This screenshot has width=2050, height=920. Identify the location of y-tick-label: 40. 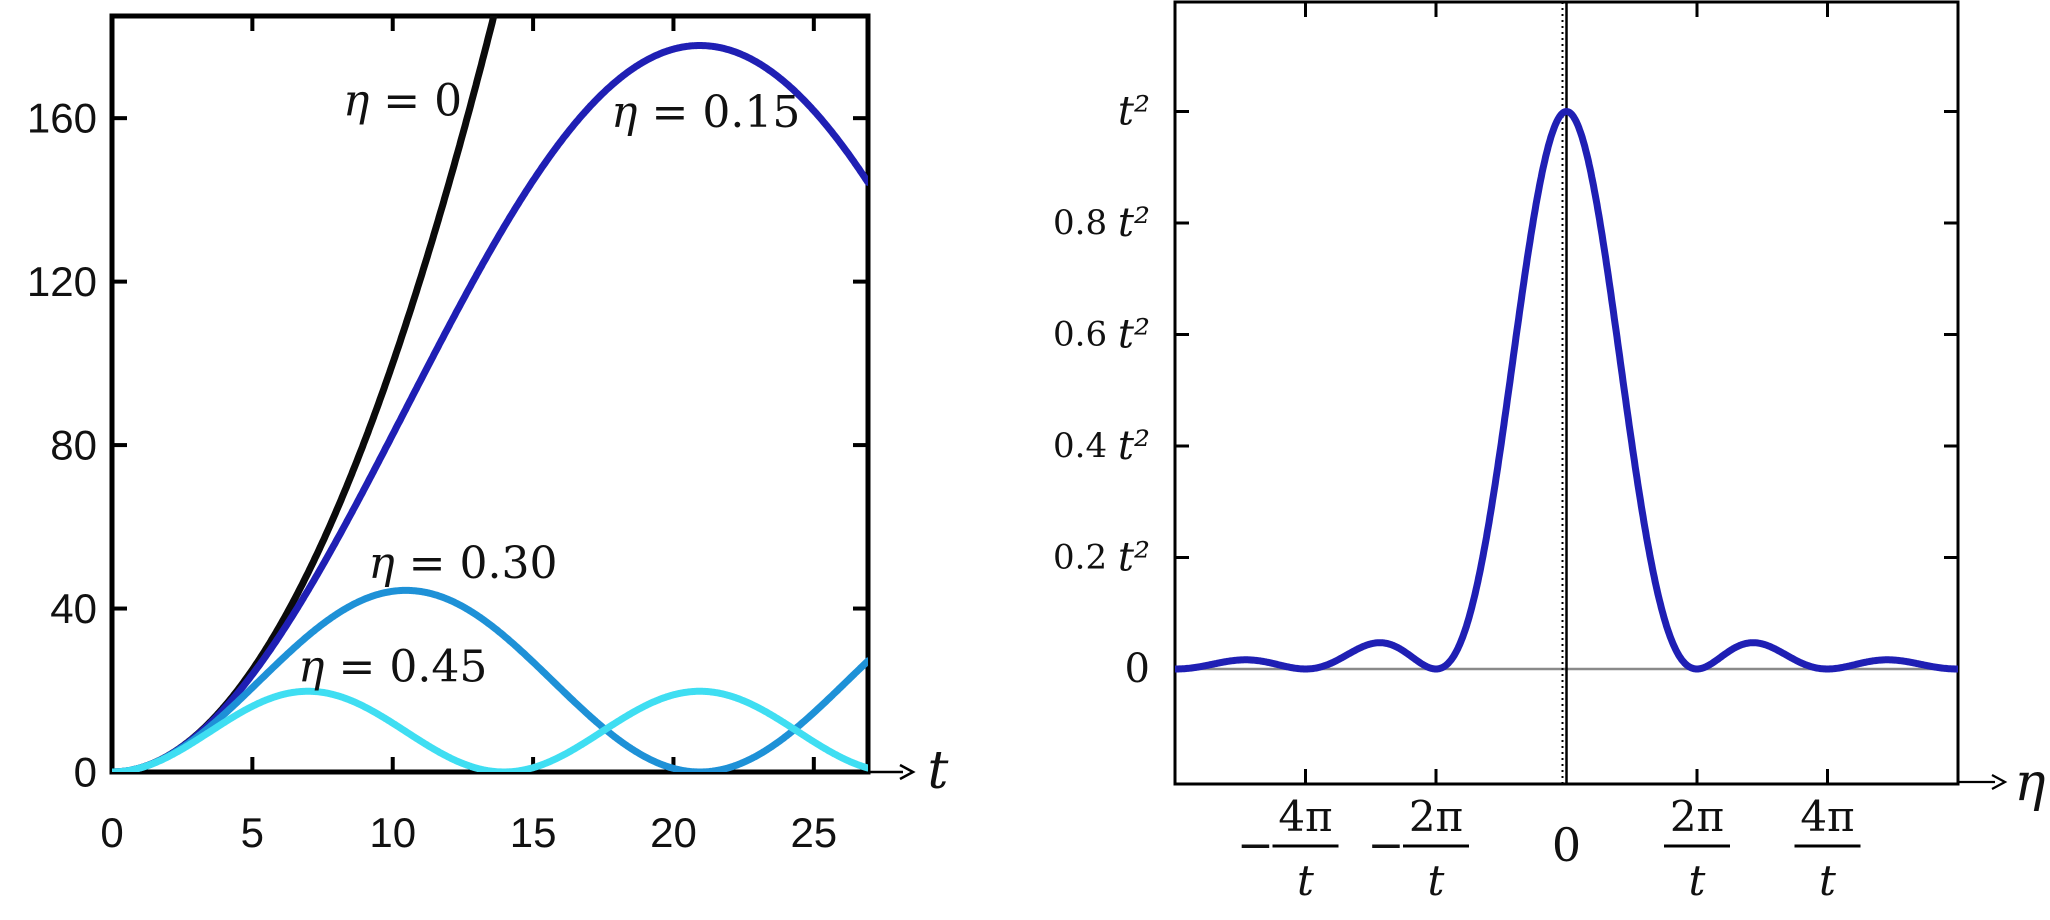
(73, 608).